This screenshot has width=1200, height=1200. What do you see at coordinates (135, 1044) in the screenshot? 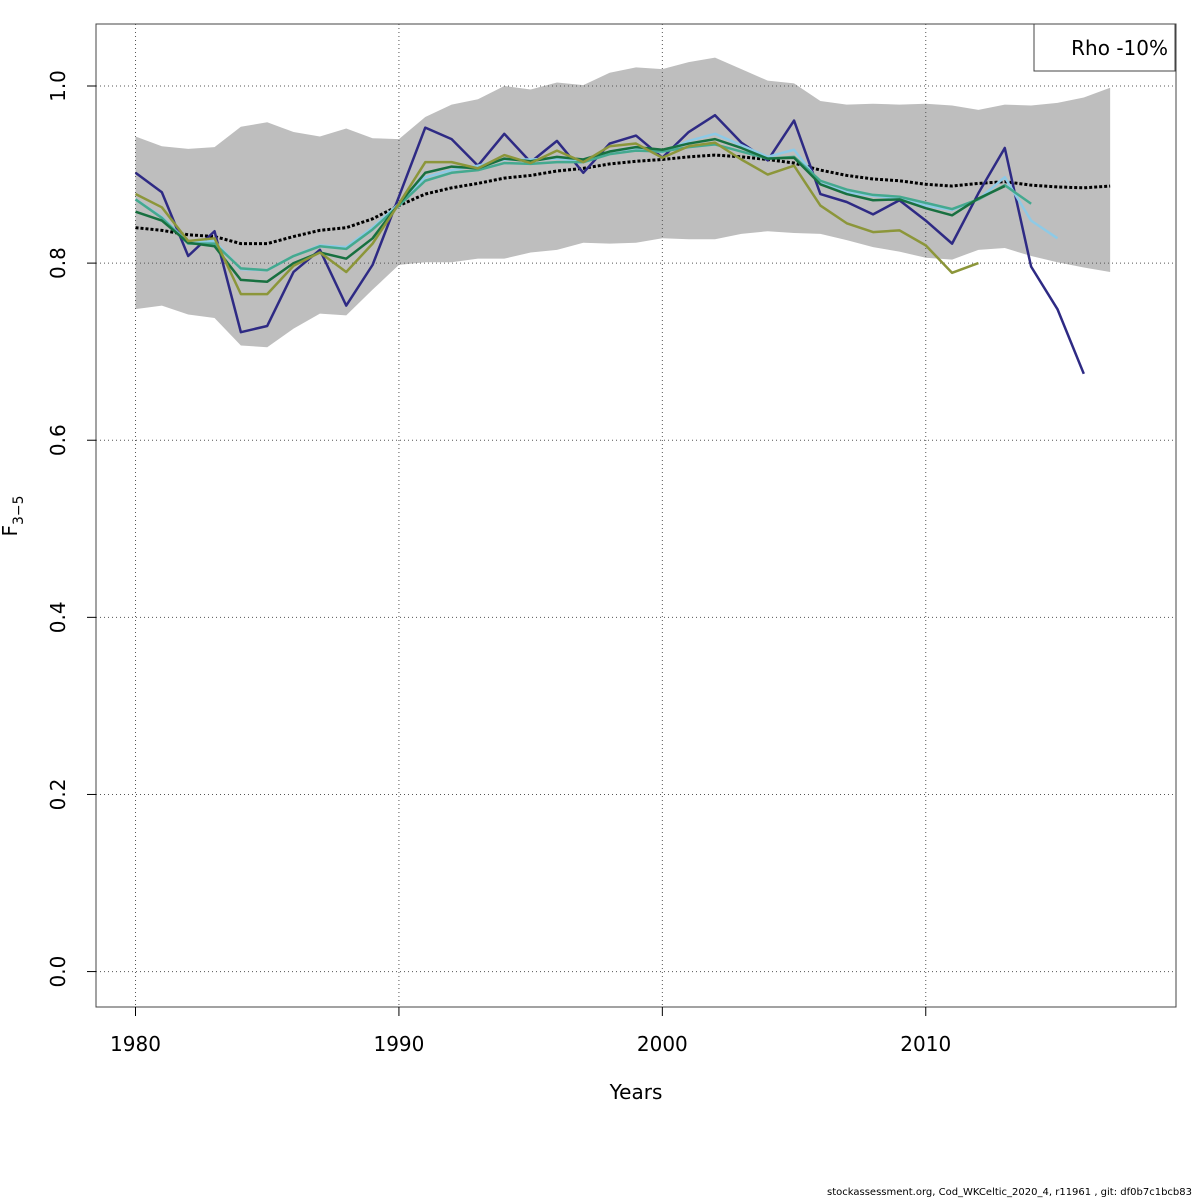
I see `x-tick-label: 1980` at bounding box center [135, 1044].